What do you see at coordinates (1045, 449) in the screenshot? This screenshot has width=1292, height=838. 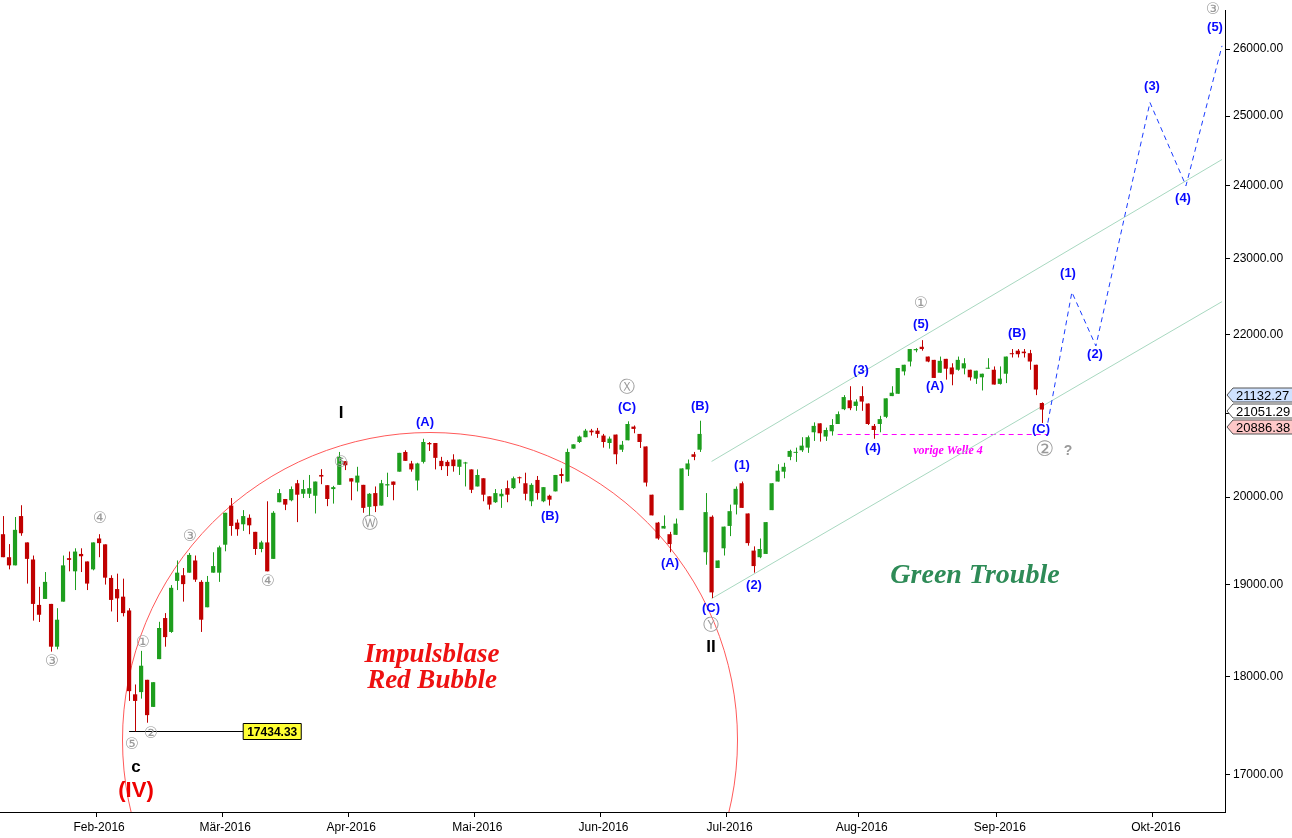 I see `annotation: ②` at bounding box center [1045, 449].